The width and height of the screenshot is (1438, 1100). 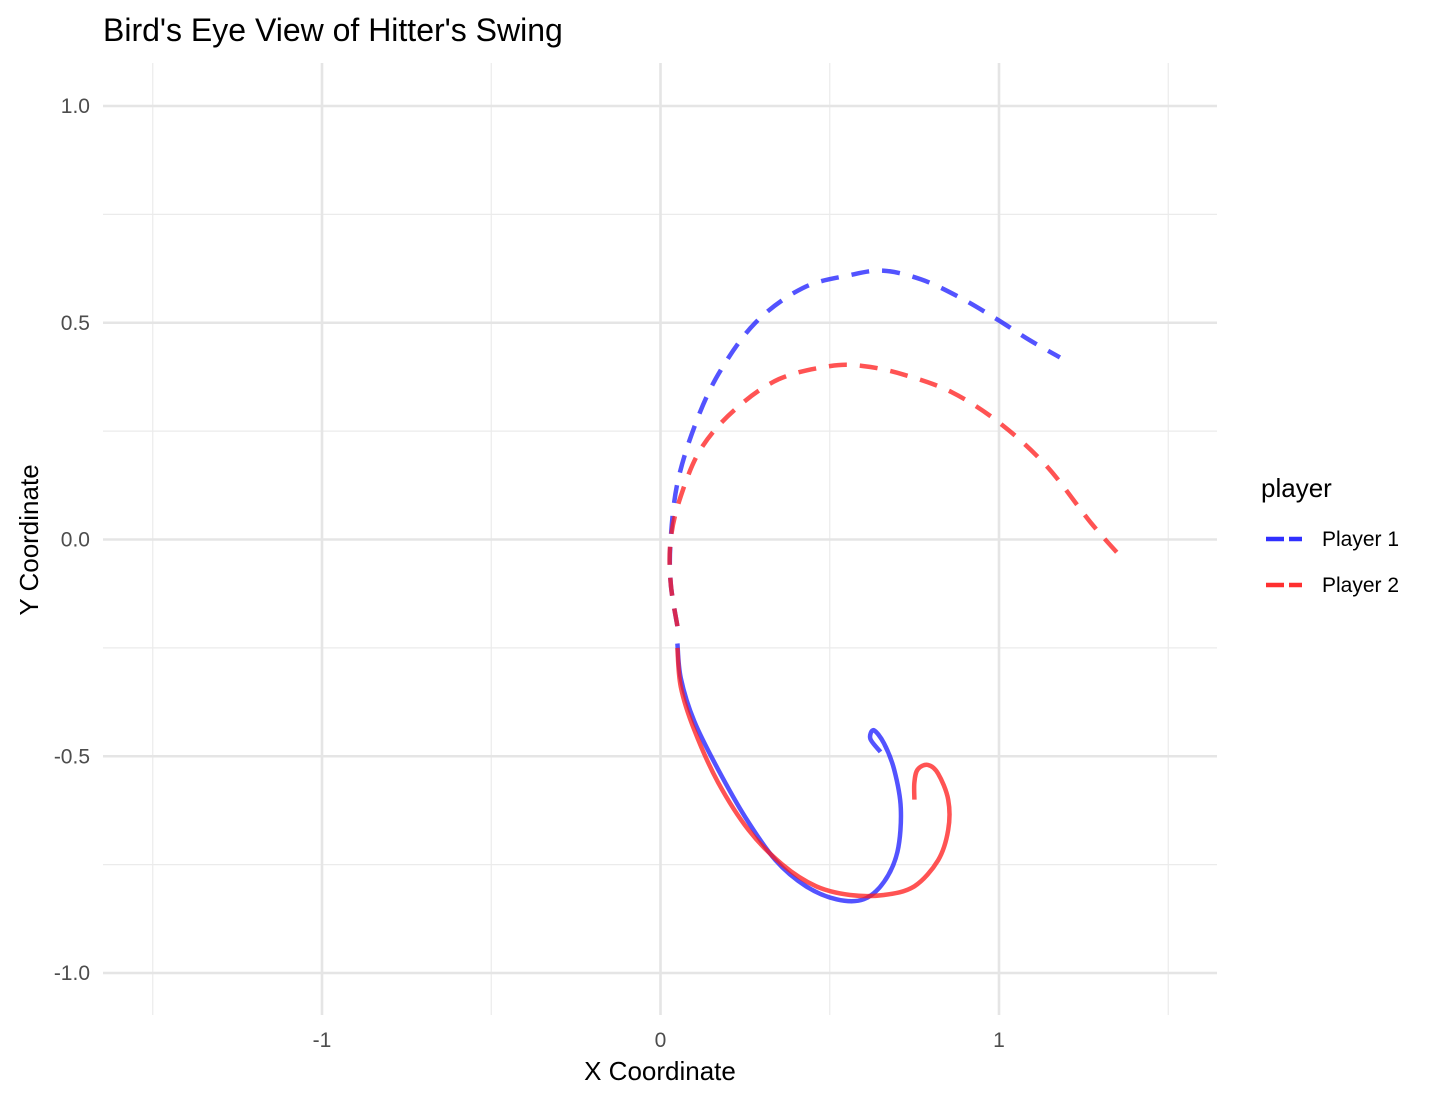 What do you see at coordinates (72, 973) in the screenshot?
I see `y-tick-label: -1.0` at bounding box center [72, 973].